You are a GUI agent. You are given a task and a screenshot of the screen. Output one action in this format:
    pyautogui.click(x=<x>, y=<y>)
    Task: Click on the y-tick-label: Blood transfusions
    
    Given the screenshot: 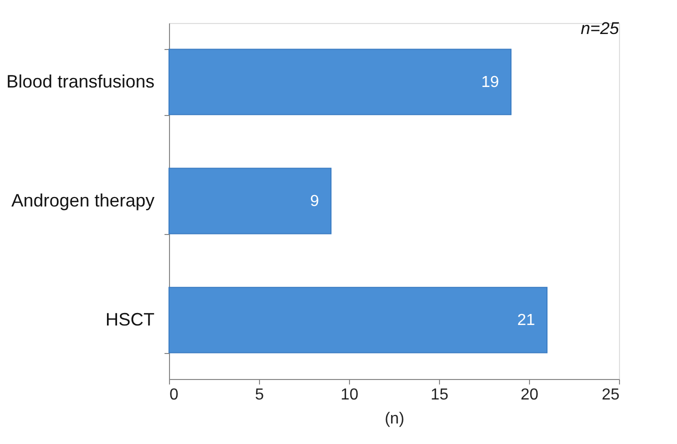 What is the action you would take?
    pyautogui.click(x=80, y=81)
    